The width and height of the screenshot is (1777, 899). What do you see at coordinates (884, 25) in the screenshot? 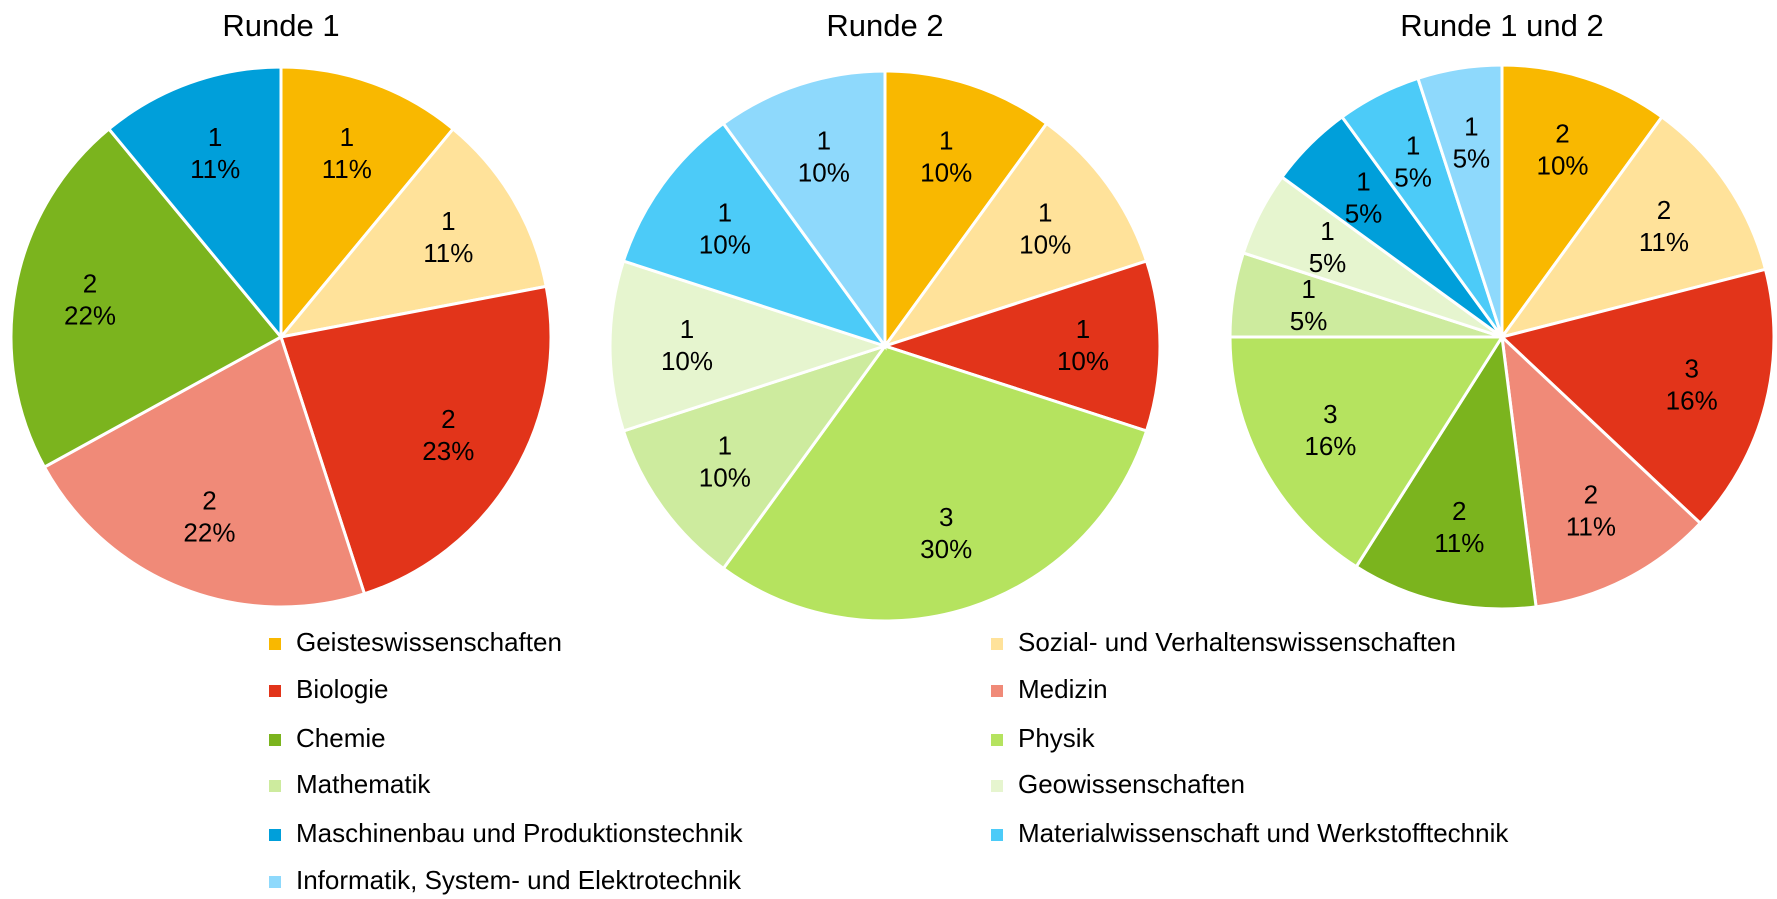
I see `chart-title: Runde 2` at bounding box center [884, 25].